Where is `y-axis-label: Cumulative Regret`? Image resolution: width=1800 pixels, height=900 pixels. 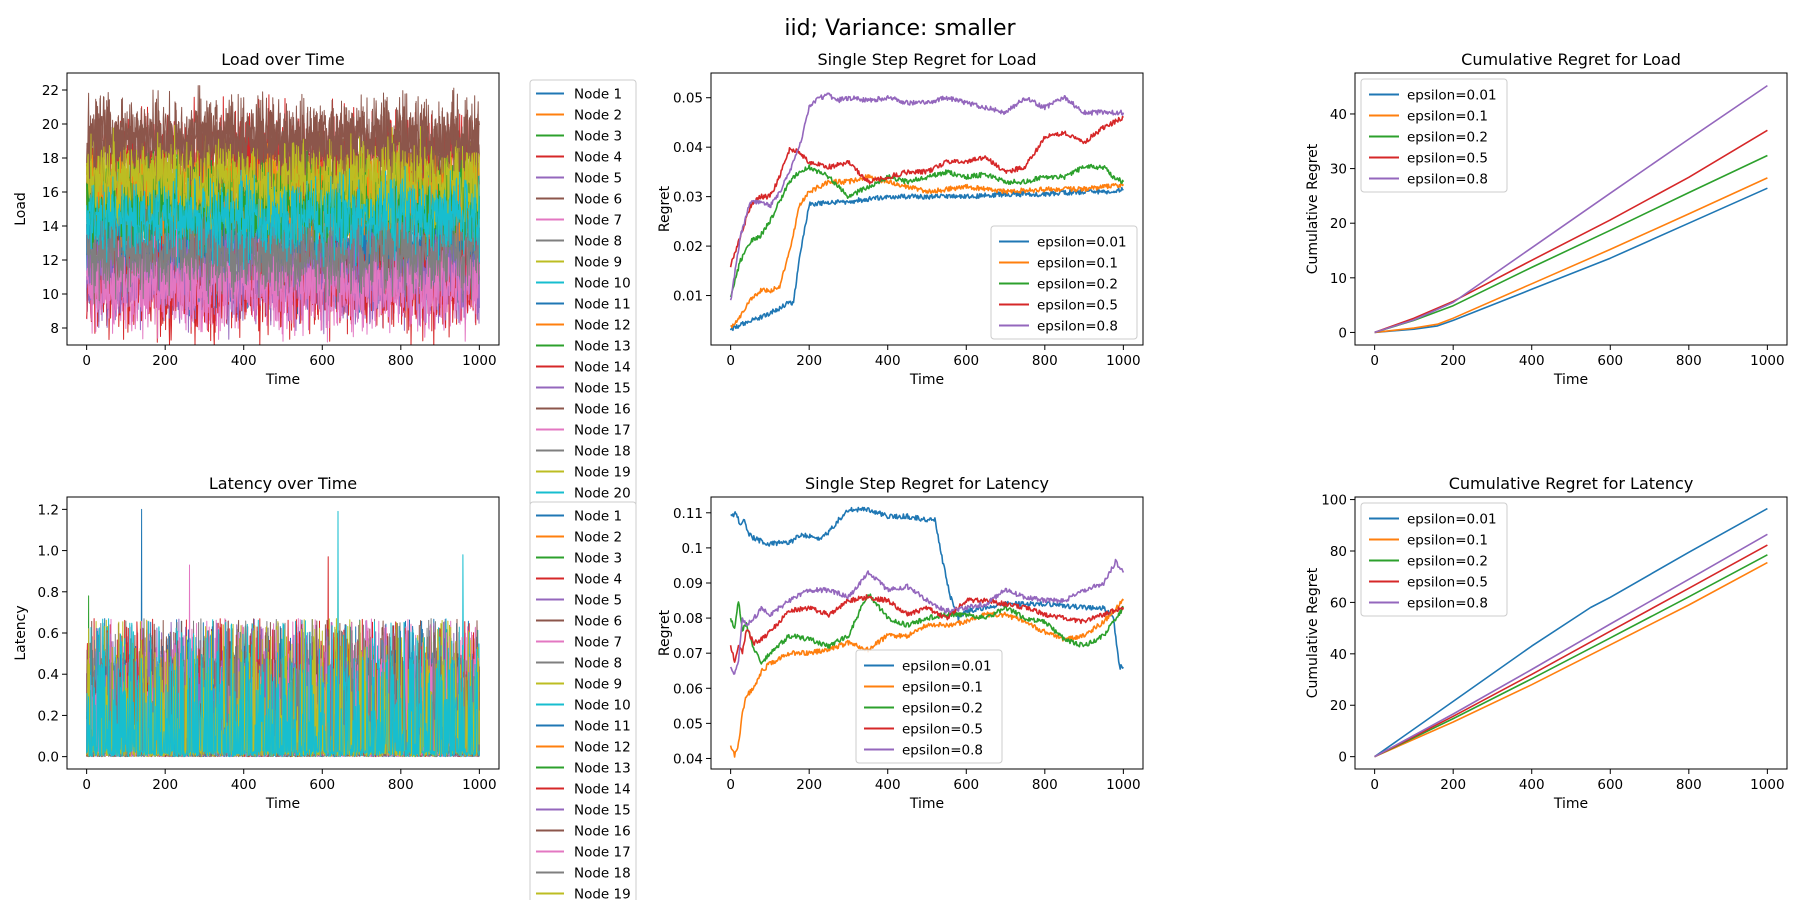 y-axis-label: Cumulative Regret is located at coordinates (1313, 632).